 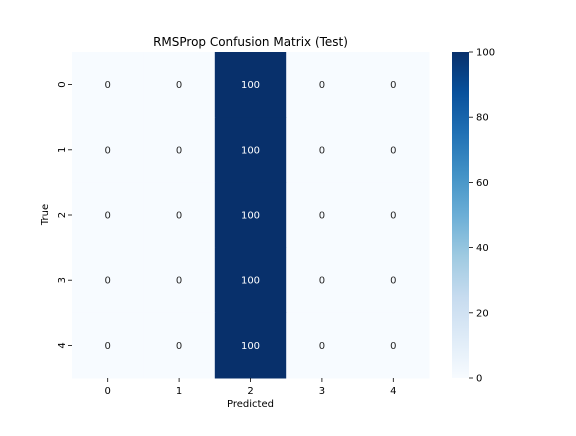 I want to click on heatmap-cell-r1-c1, so click(x=179, y=150).